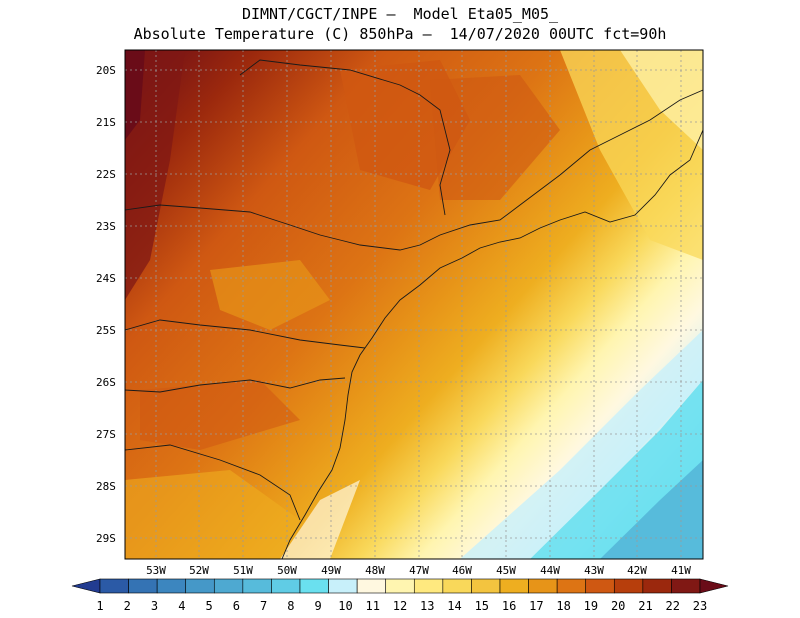  What do you see at coordinates (106, 122) in the screenshot?
I see `lat-tick-label: 21S` at bounding box center [106, 122].